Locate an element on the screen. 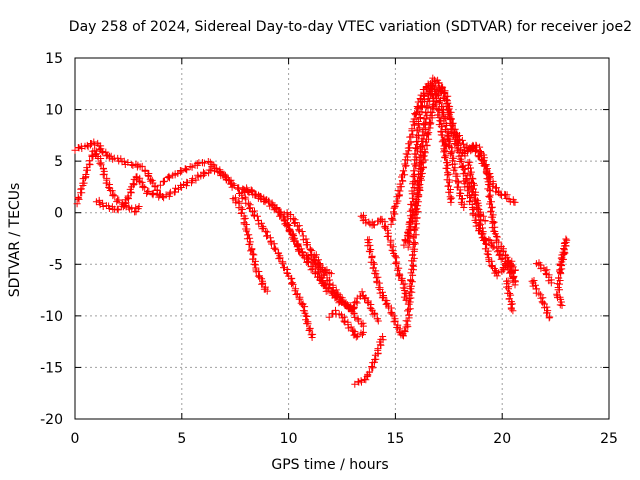 This screenshot has height=480, width=640. series-track-u is located at coordinates (541, 299).